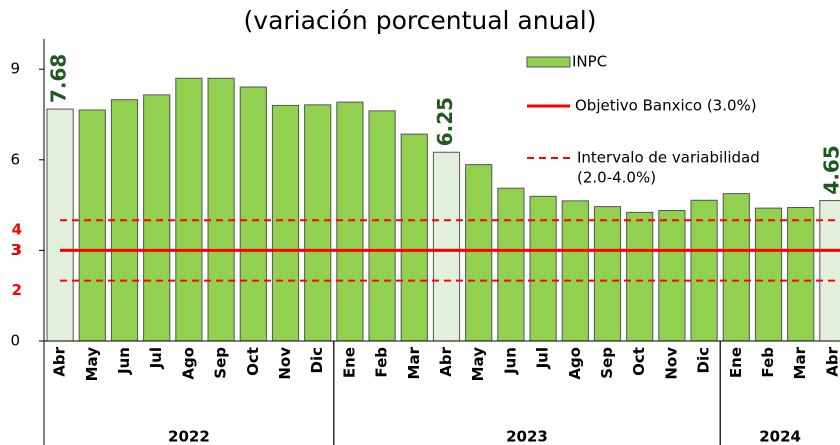  I want to click on value-label: 4.65, so click(829, 169).